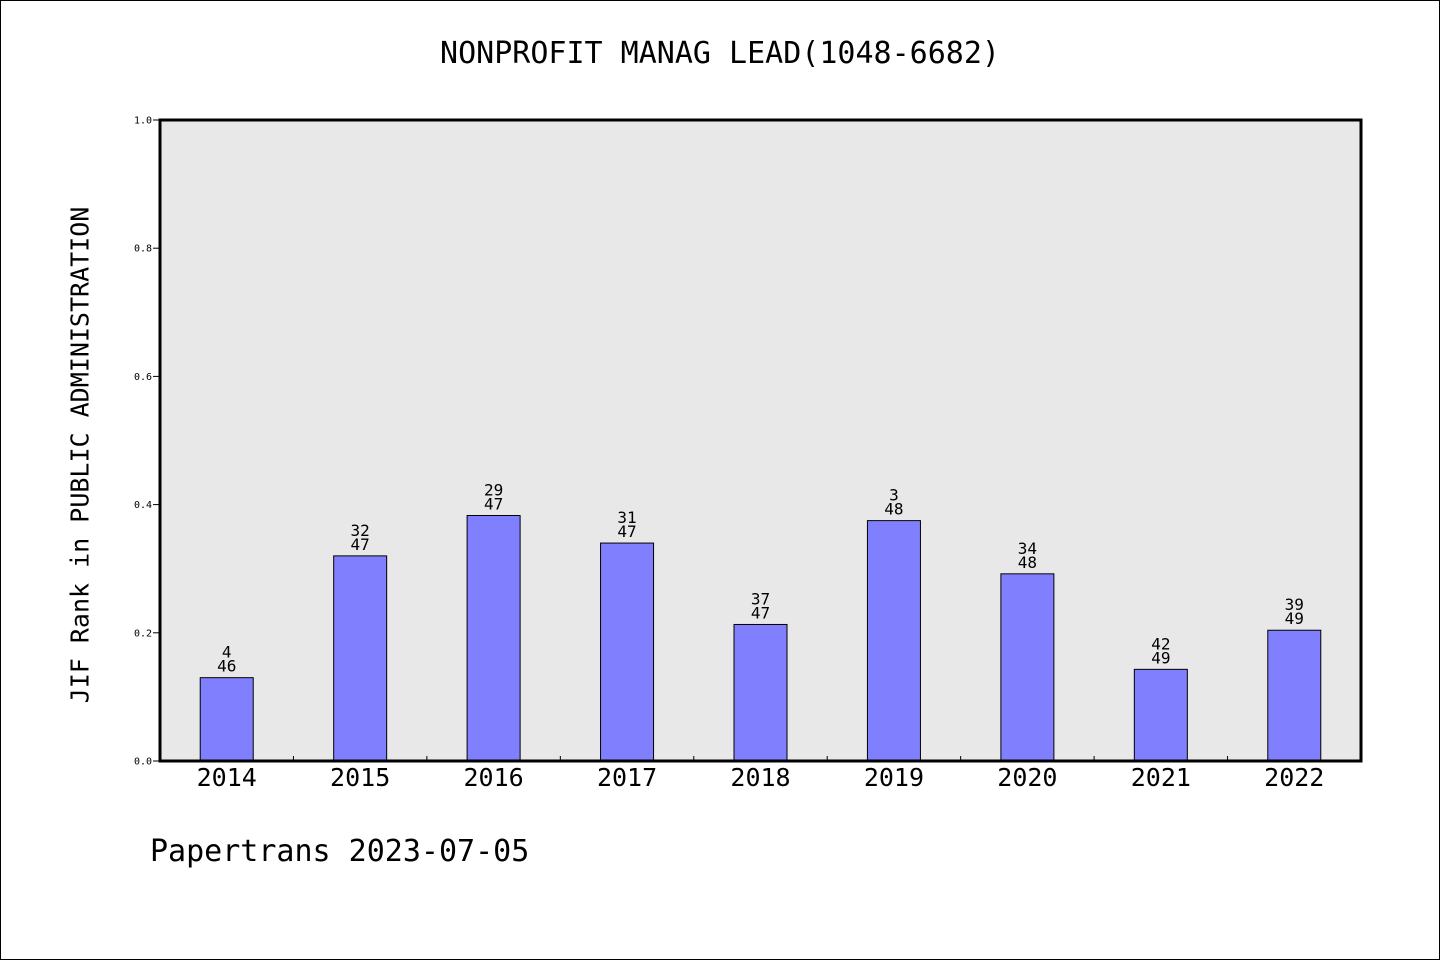 The height and width of the screenshot is (960, 1440). Describe the element at coordinates (493, 638) in the screenshot. I see `bar-2016` at that location.